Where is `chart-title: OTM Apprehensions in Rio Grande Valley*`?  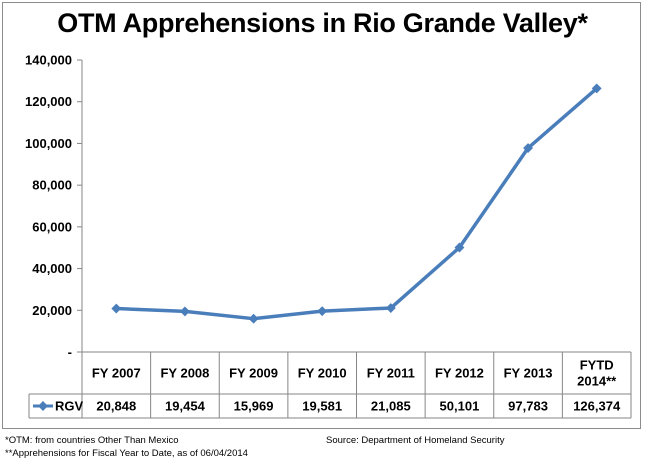
chart-title: OTM Apprehensions in Rio Grande Valley* is located at coordinates (322, 23).